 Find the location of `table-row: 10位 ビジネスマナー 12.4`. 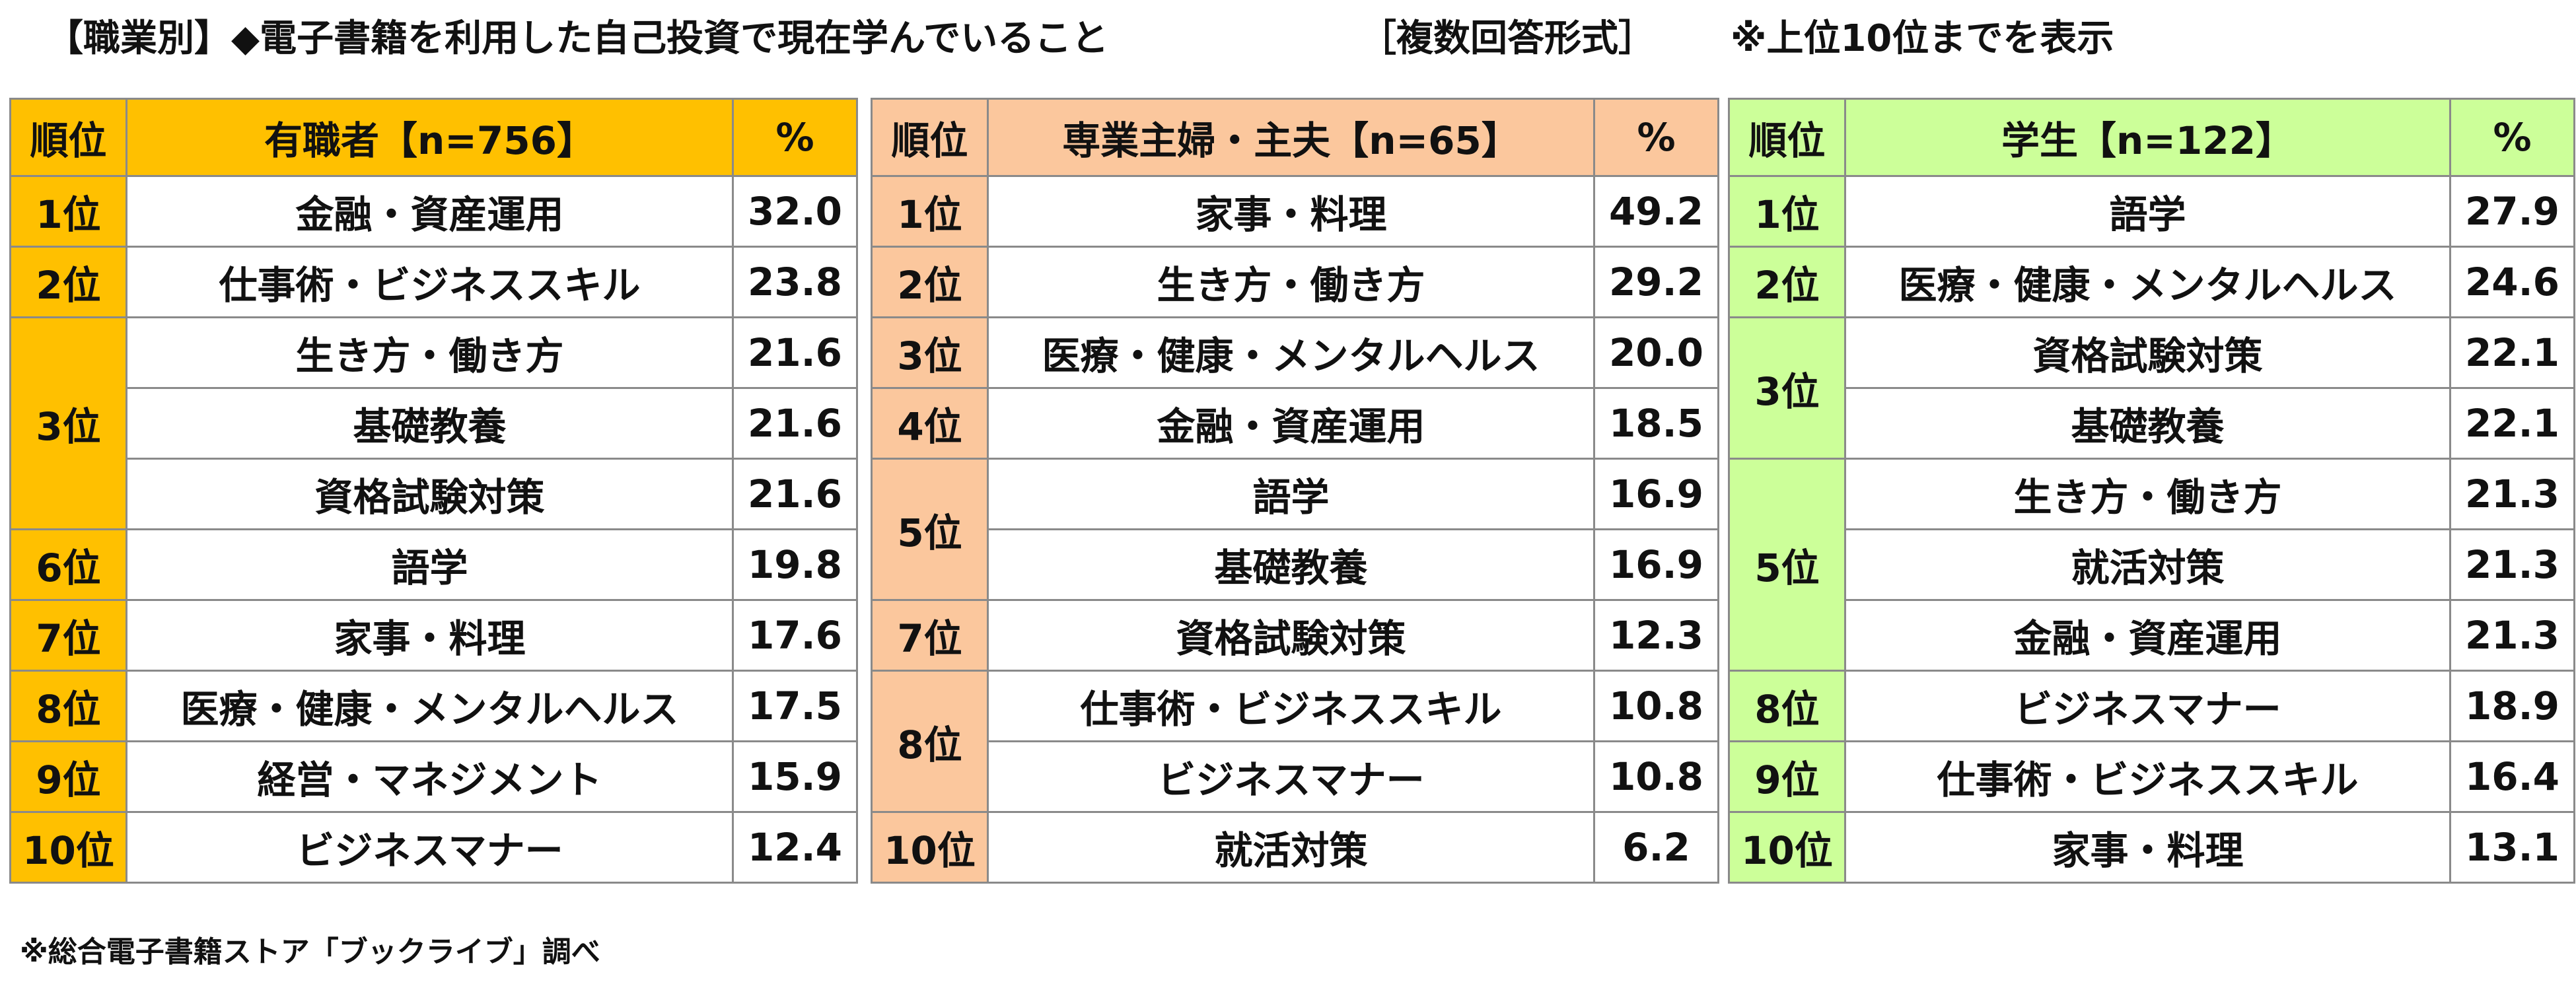

table-row: 10位 ビジネスマナー 12.4 is located at coordinates (434, 847).